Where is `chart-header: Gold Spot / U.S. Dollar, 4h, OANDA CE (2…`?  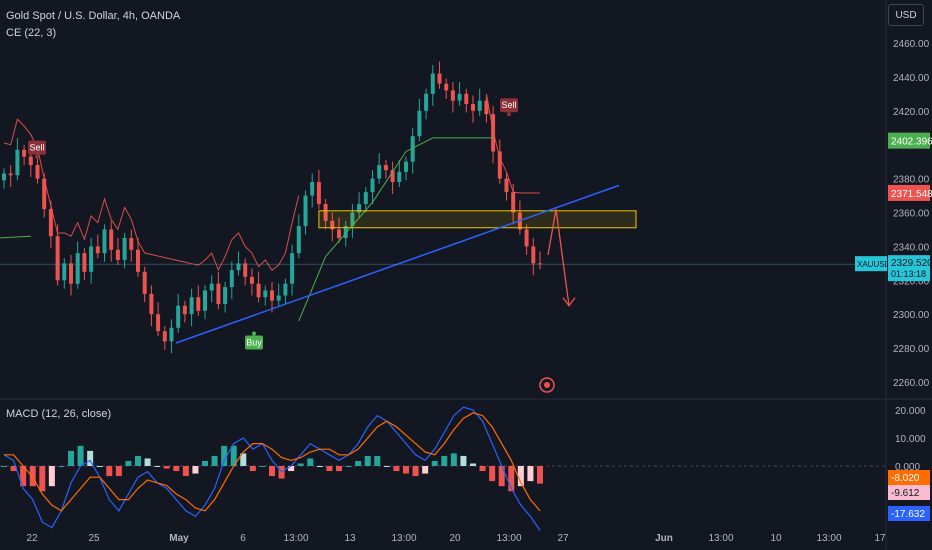 chart-header: Gold Spot / U.S. Dollar, 4h, OANDA CE (2… is located at coordinates (93, 25).